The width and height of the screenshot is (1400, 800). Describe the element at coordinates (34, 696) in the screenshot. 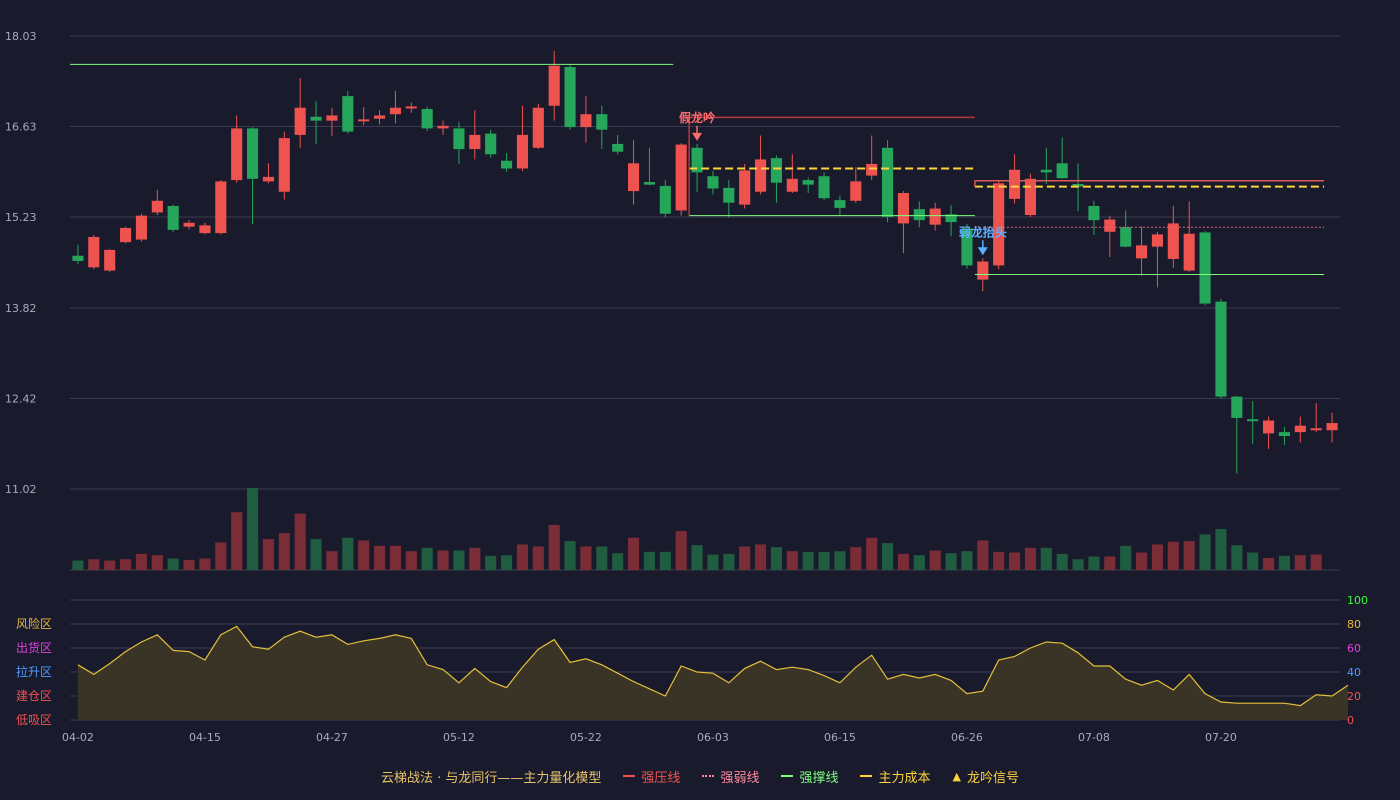

I see `zone-label: 建仓区` at that location.